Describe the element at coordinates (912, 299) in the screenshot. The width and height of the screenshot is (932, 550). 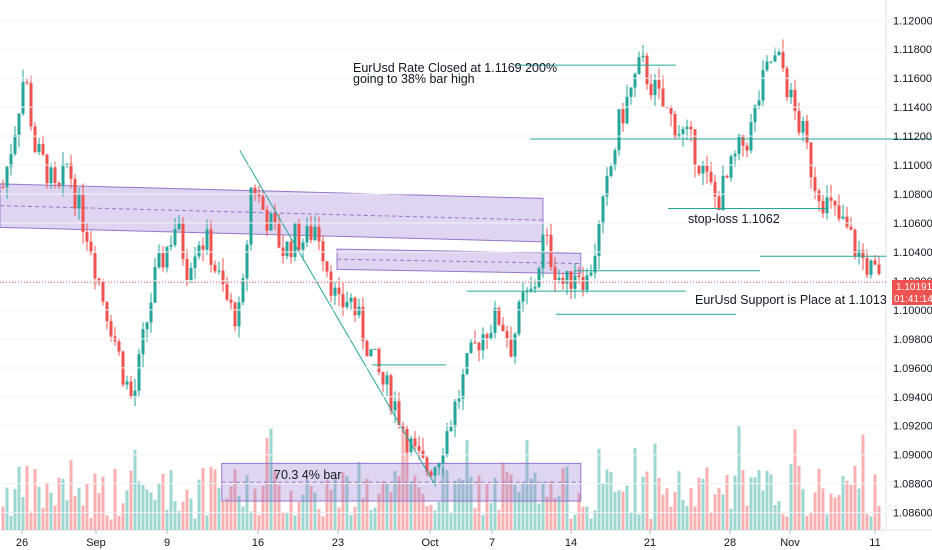
I see `countdown-bg` at that location.